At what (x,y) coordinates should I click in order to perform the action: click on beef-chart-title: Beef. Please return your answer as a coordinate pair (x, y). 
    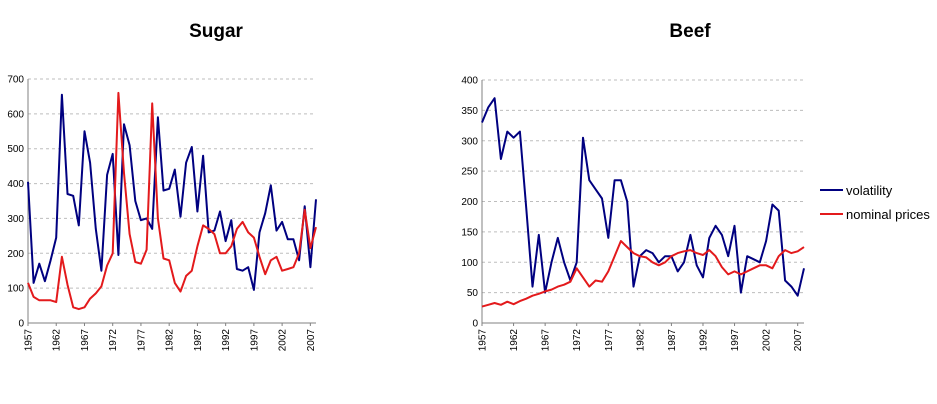
    Looking at the image, I should click on (690, 31).